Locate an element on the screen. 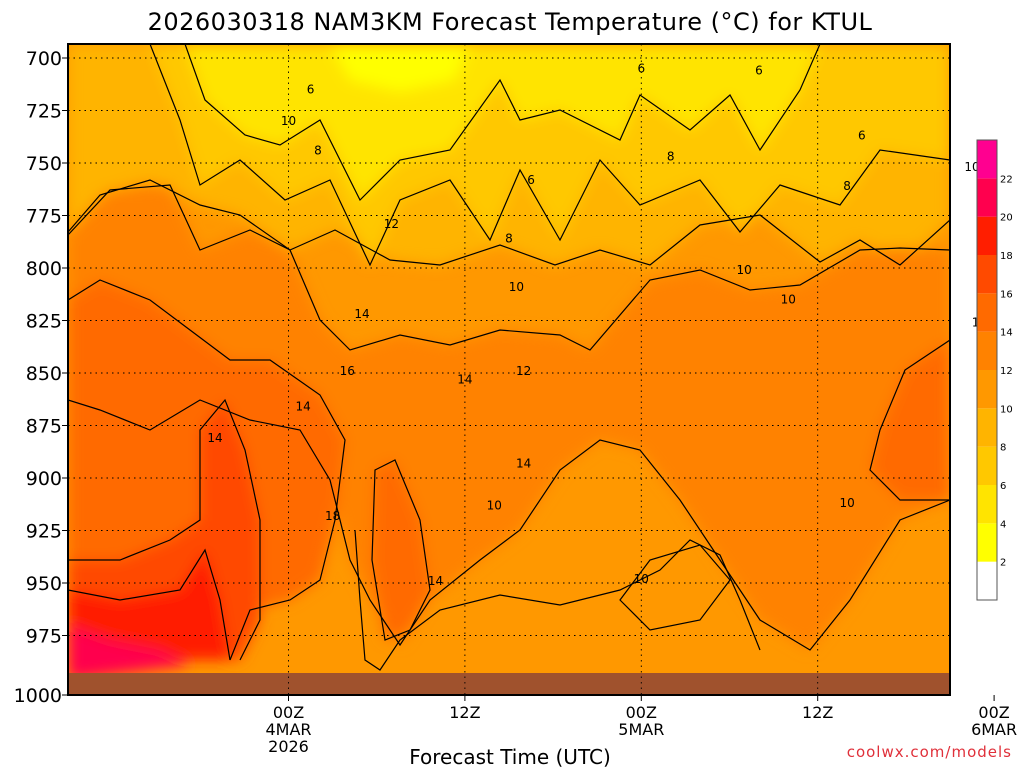 The image size is (1024, 768). contour-label-15: 14 is located at coordinates (361, 314).